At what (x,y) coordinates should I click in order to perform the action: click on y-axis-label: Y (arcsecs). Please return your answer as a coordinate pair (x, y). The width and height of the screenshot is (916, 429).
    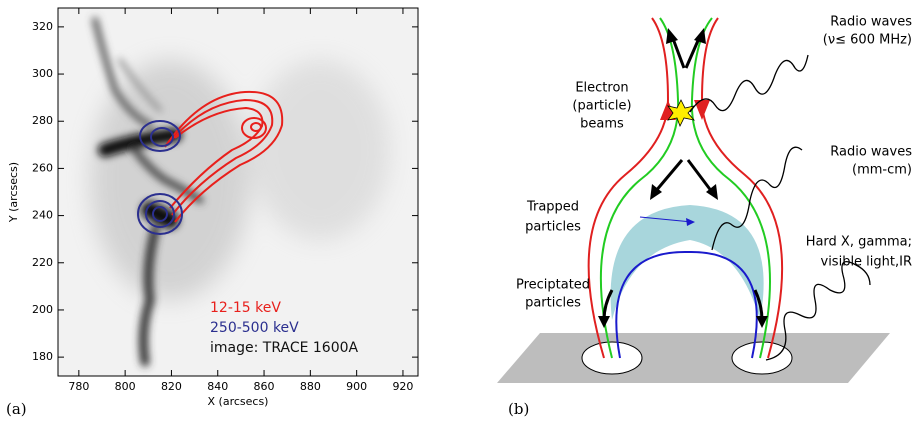
    Looking at the image, I should click on (13, 192).